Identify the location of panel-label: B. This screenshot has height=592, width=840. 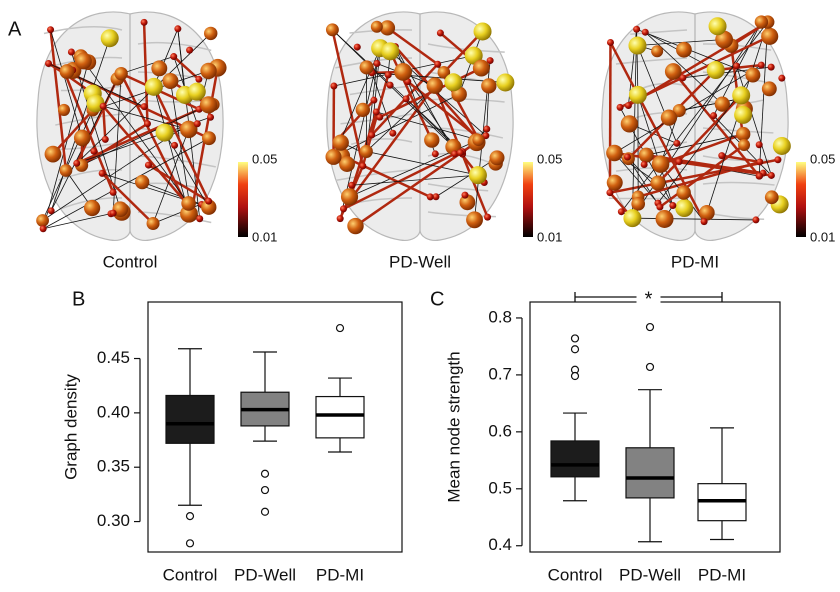
(78, 299).